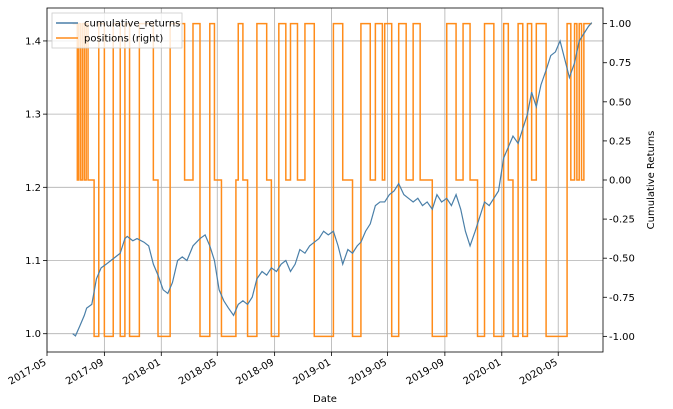 This screenshot has width=673, height=409. I want to click on y-right-tick-label: -1.00, so click(622, 337).